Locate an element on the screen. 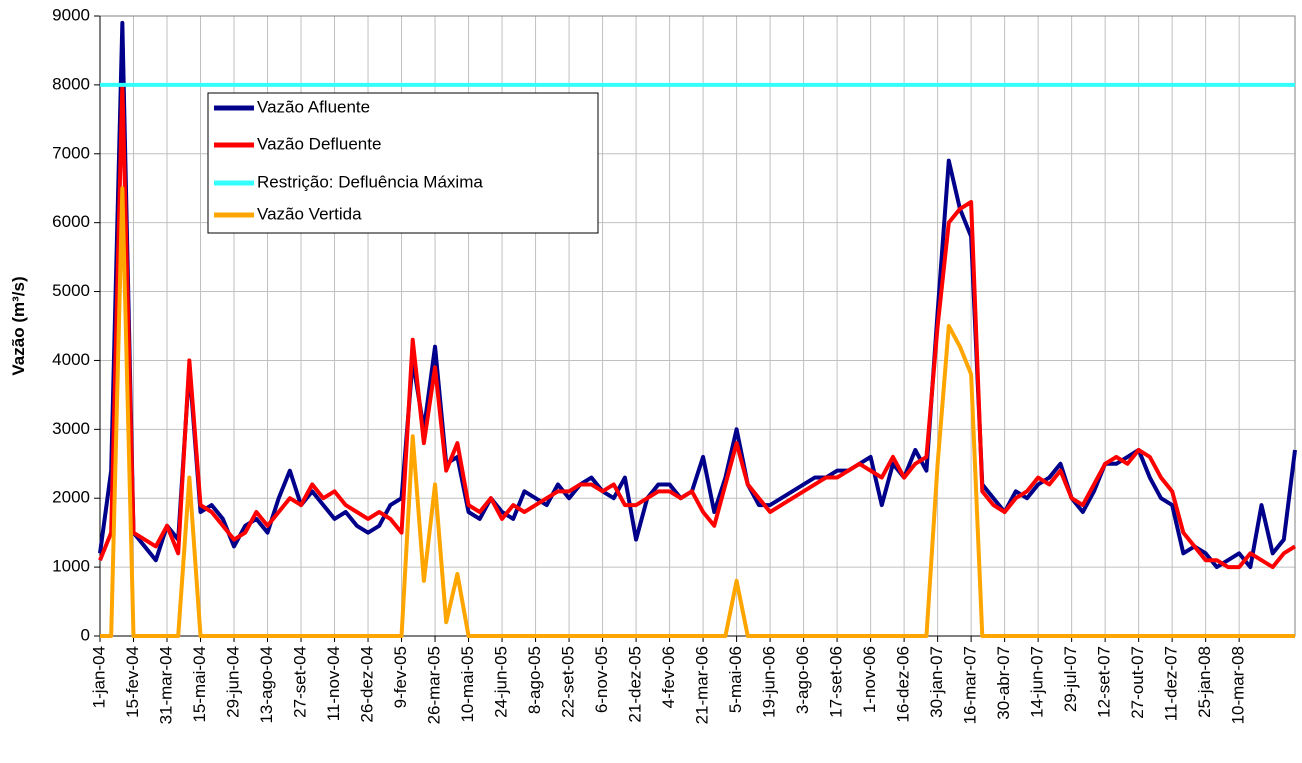  y-tick-label: 2000 is located at coordinates (71, 497).